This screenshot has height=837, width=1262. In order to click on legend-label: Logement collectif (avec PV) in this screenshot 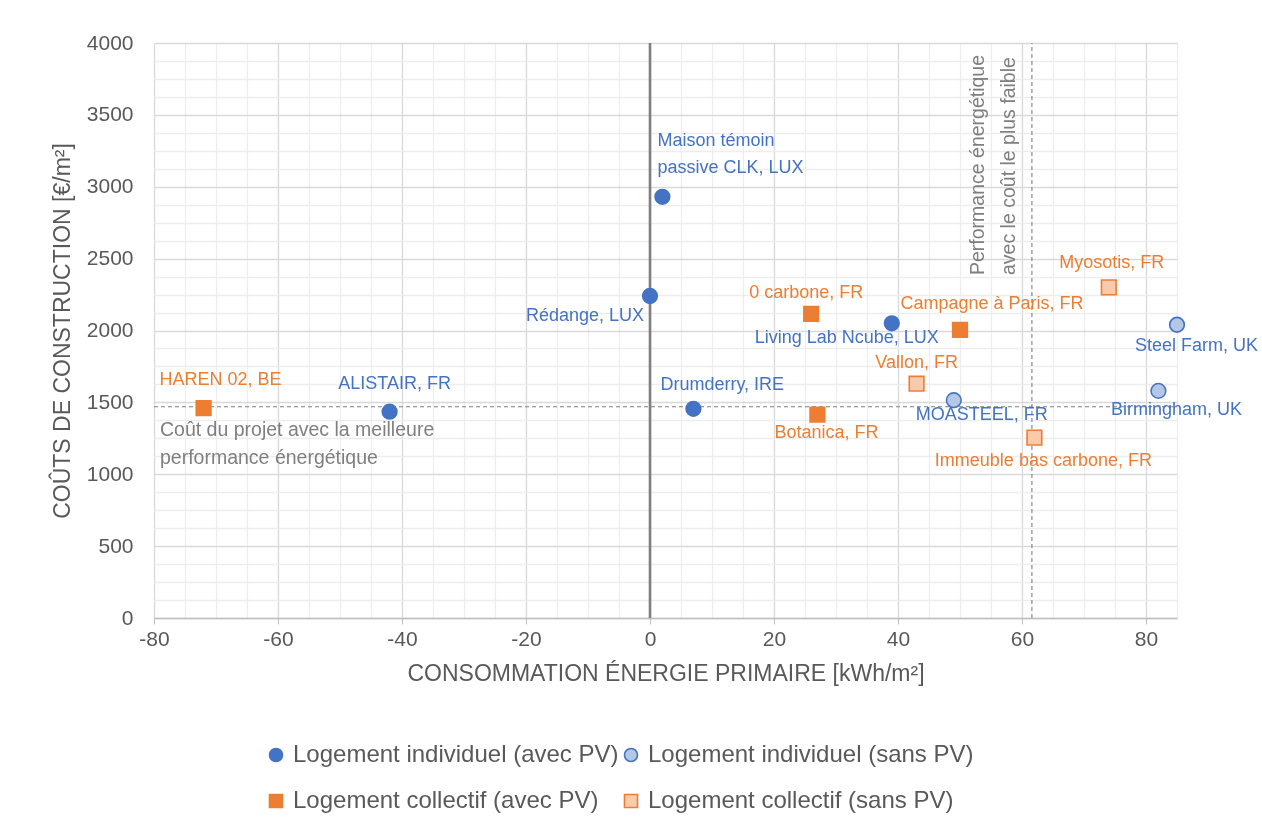, I will do `click(446, 799)`.